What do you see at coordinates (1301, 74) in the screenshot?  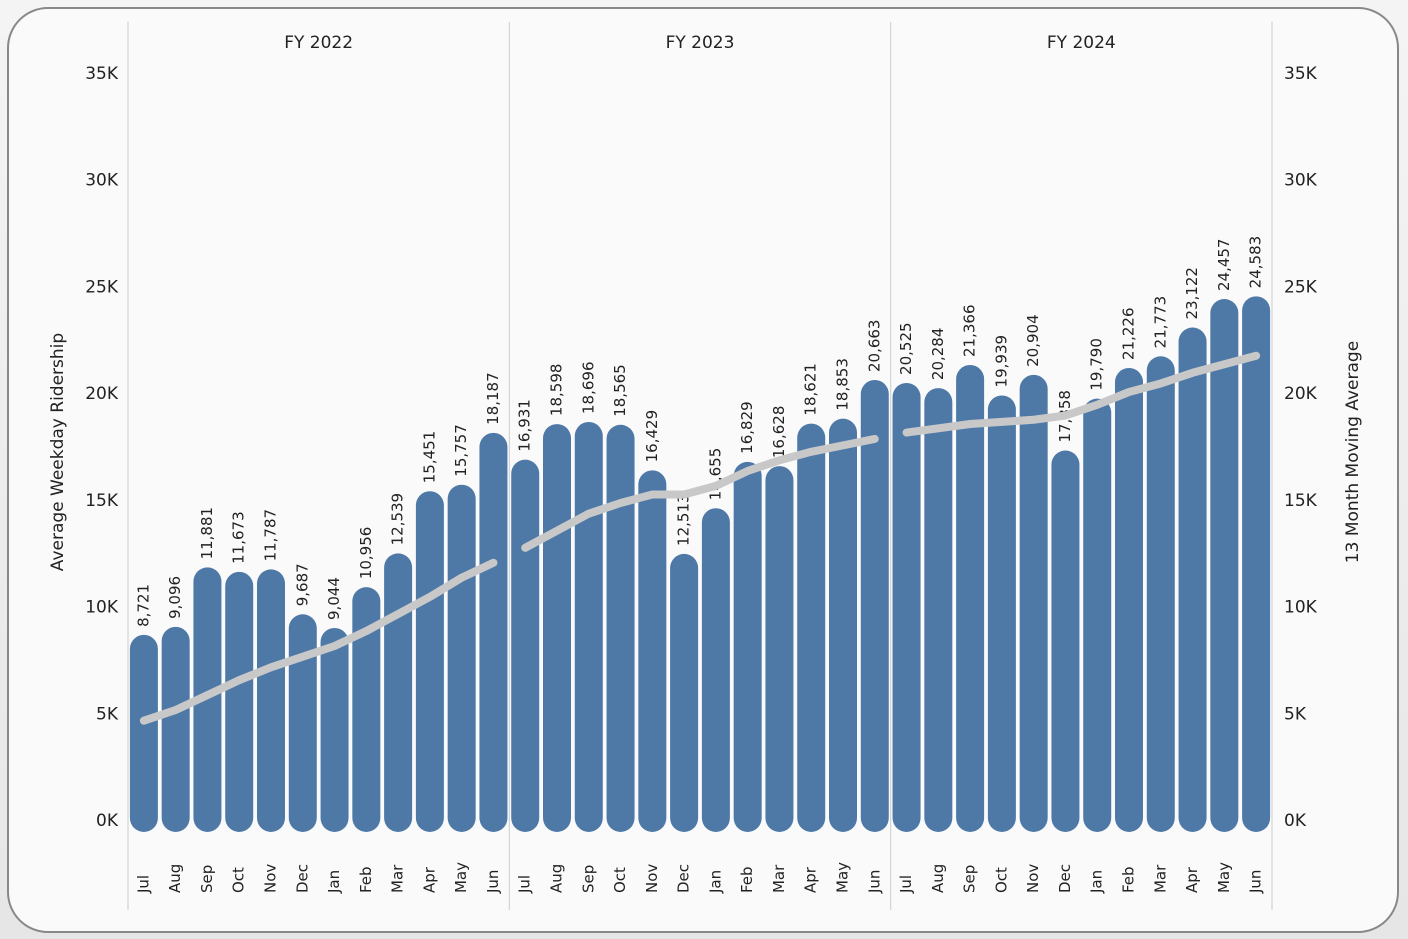 I see `y2-tick-label: 35K` at bounding box center [1301, 74].